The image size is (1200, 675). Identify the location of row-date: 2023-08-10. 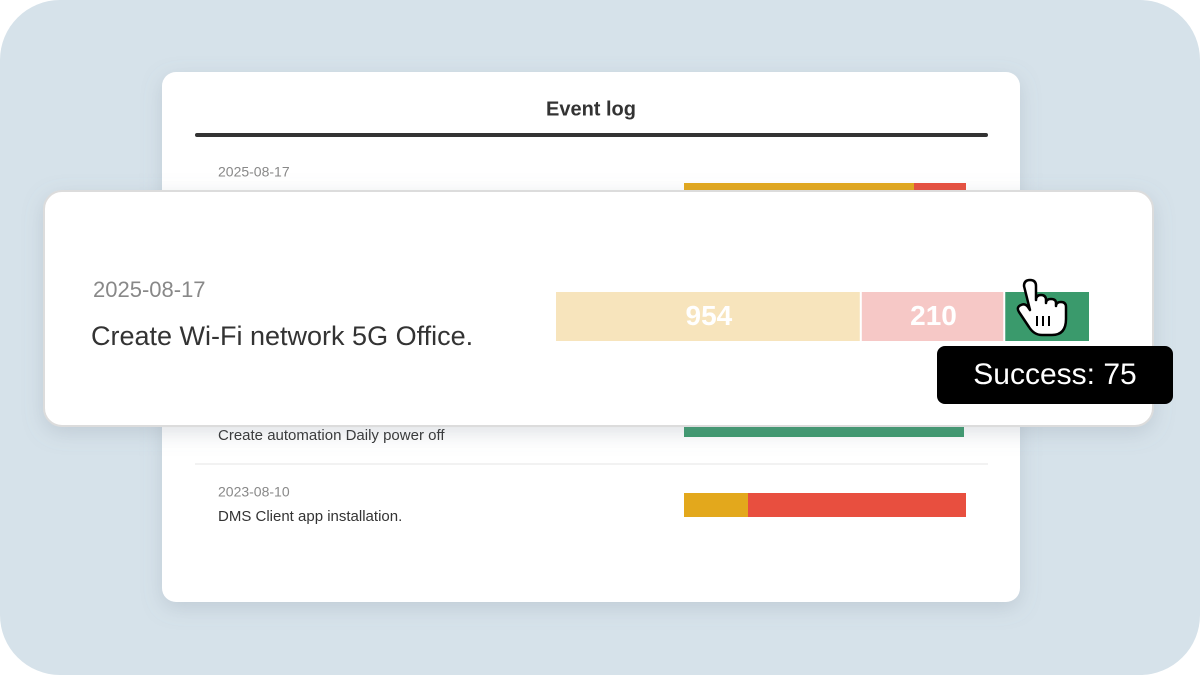
(254, 492).